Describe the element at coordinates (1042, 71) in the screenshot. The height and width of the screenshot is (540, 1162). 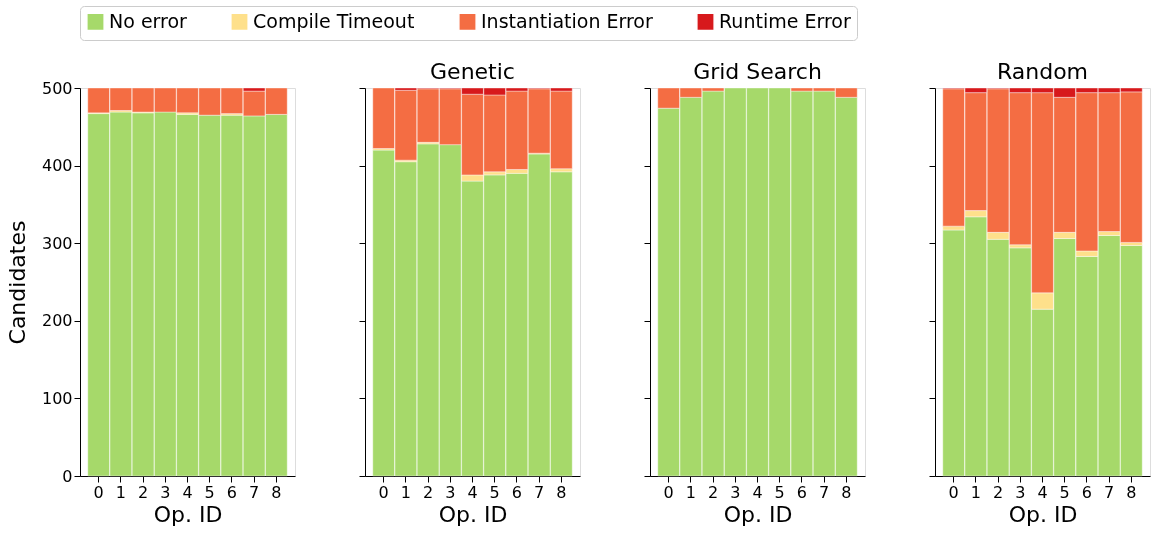
I see `chart-title: Random` at that location.